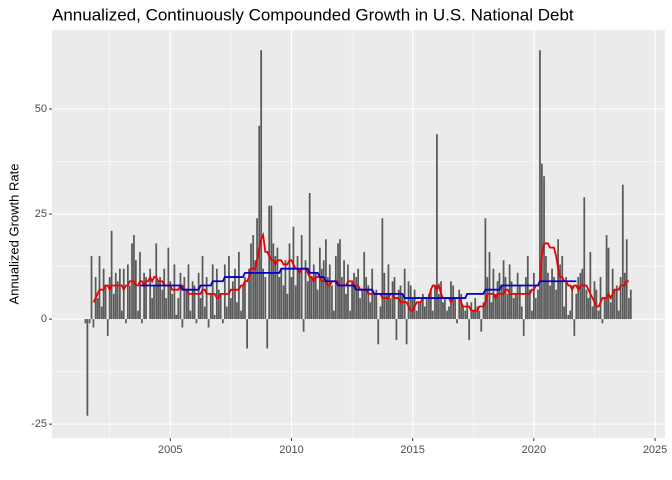  What do you see at coordinates (655, 450) in the screenshot?
I see `x-tick-label: 2025` at bounding box center [655, 450].